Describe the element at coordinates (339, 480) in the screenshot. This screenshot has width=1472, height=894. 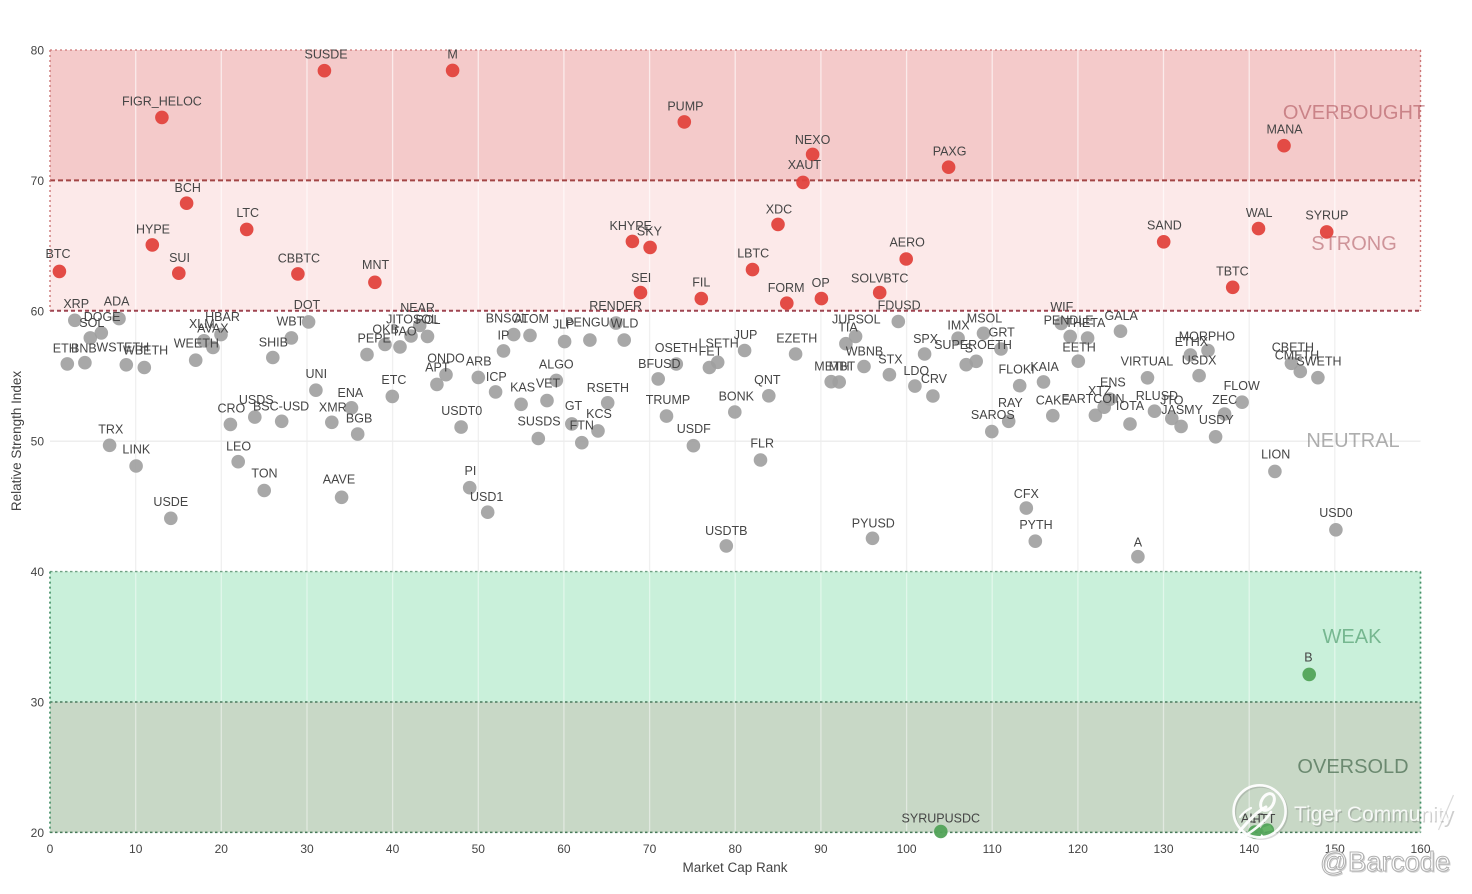
I see `svg-text: AAVE` at that location.